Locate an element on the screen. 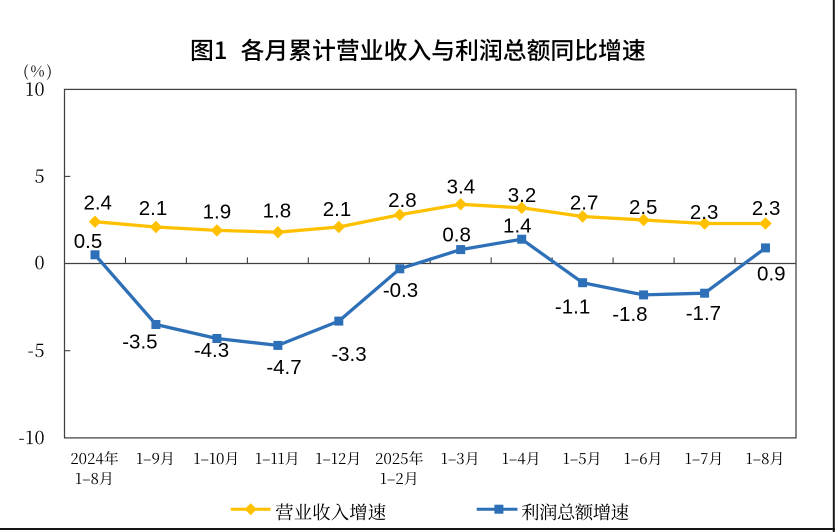 Image resolution: width=835 pixels, height=532 pixels. svg-text: -3.3 is located at coordinates (348, 354).